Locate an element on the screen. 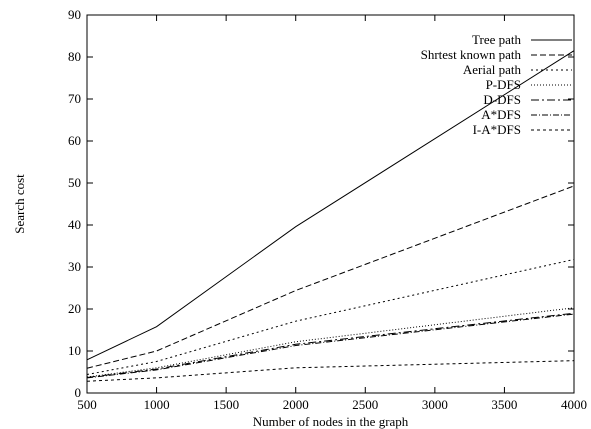 The height and width of the screenshot is (429, 591). legend-label-tree-path: Tree path is located at coordinates (496, 39).